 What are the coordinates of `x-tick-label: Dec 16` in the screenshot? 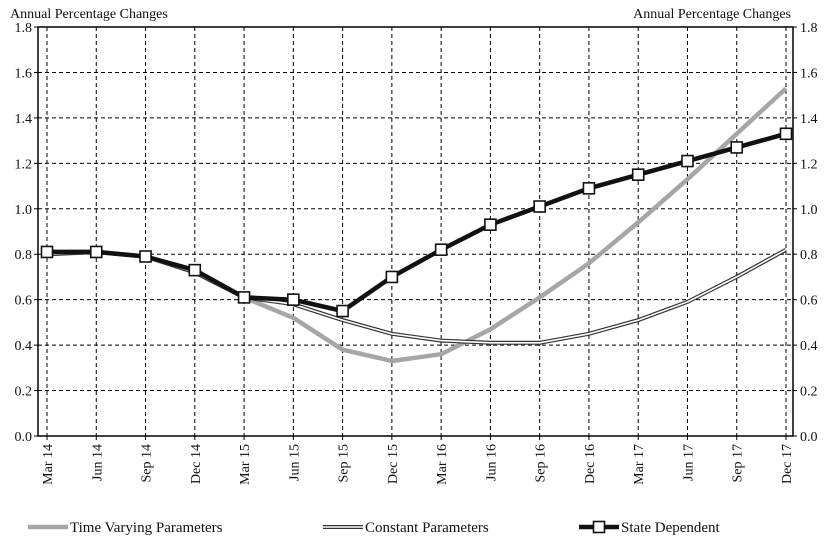 It's located at (590, 464).